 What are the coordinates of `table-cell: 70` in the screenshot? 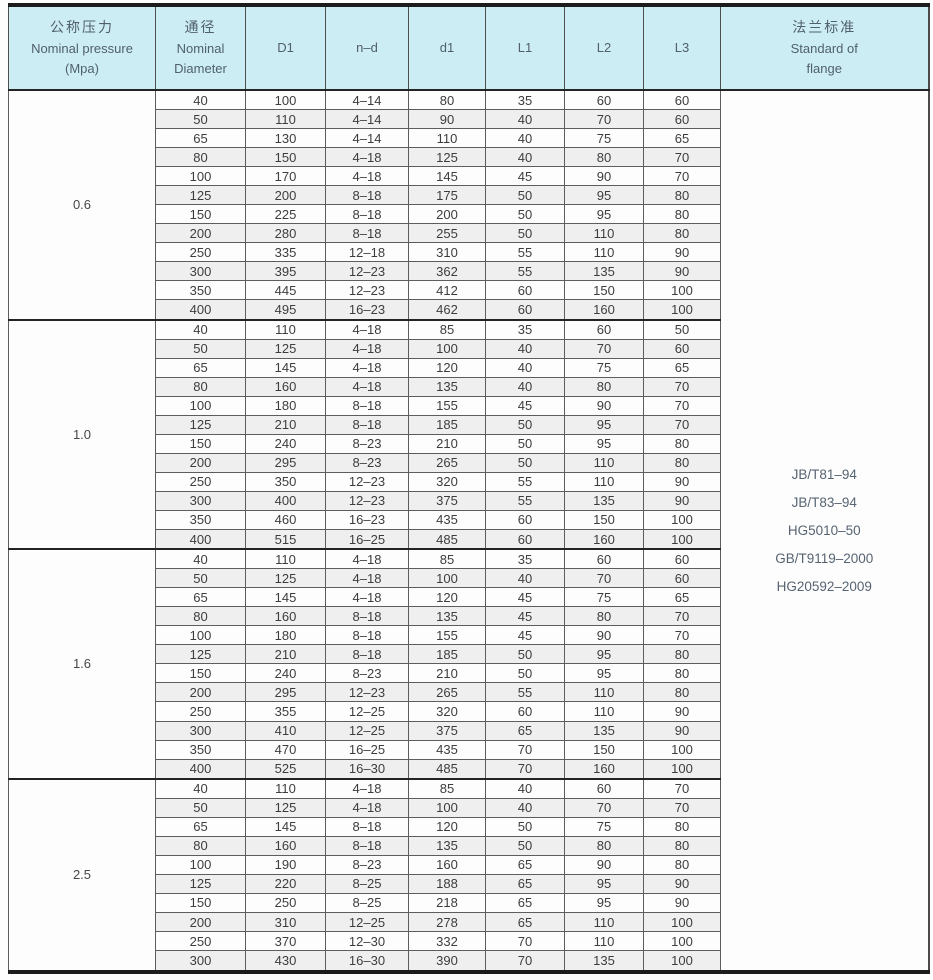 It's located at (525, 941).